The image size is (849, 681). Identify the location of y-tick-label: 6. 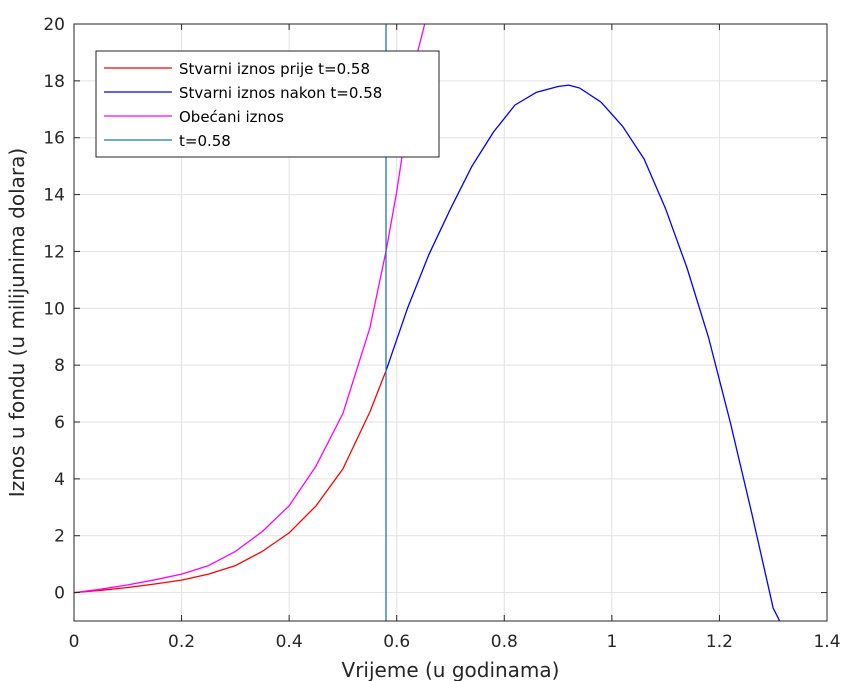
(59, 423).